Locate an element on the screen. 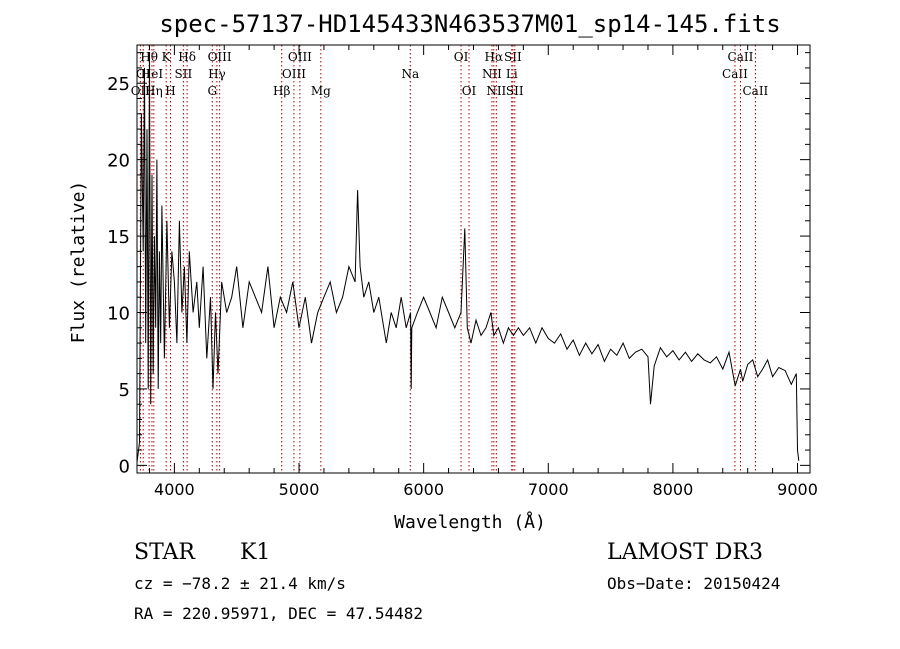 This screenshot has height=649, width=900. spectral-line-label: Hη is located at coordinates (154, 91).